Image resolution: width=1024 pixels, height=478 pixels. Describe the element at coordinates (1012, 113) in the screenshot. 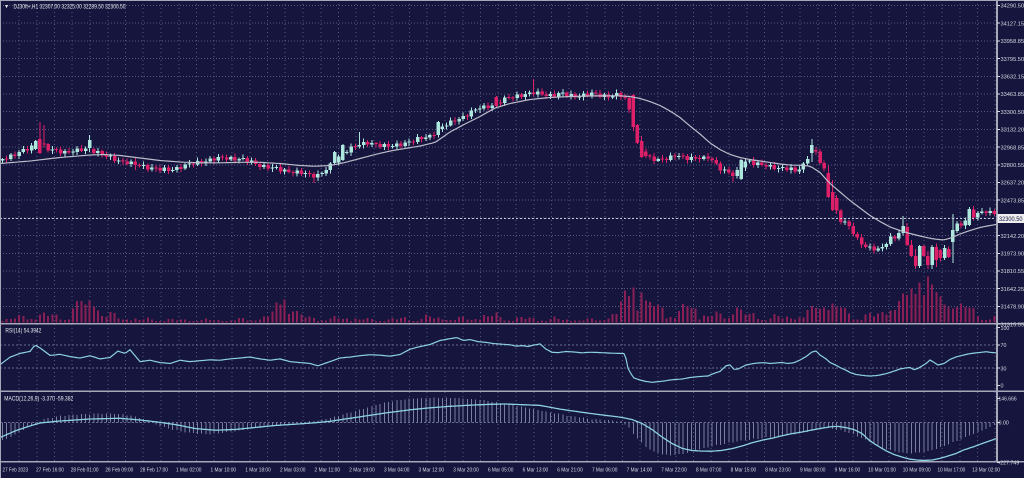

I see `svg-text: 33300.50` at that location.